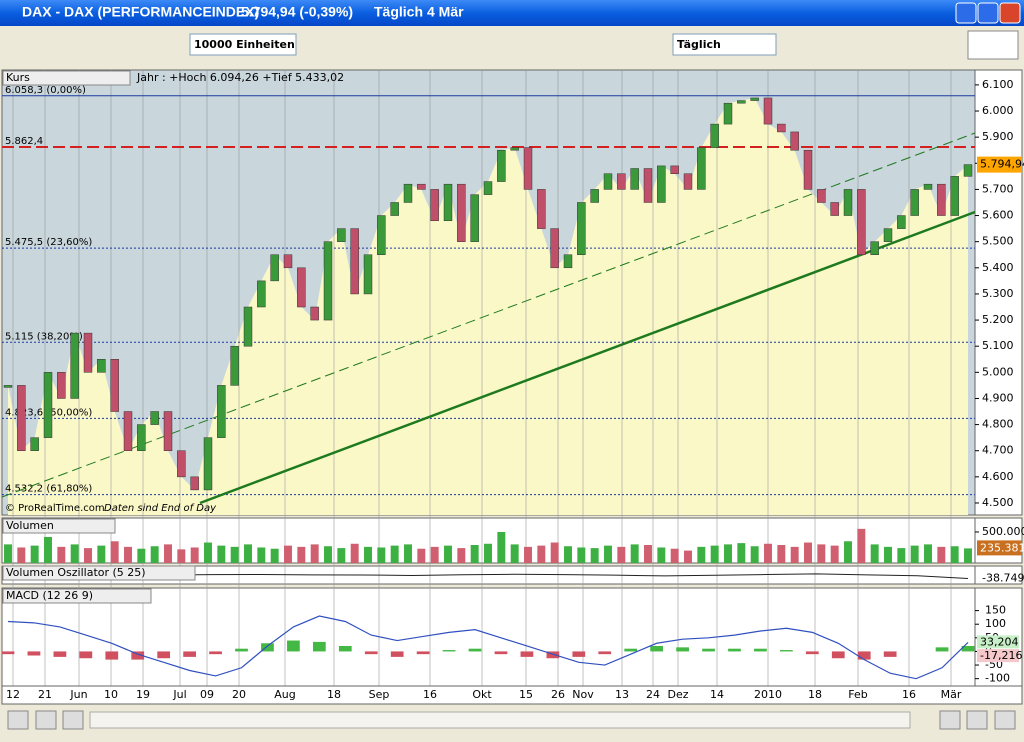 This screenshot has width=1024, height=742. Describe the element at coordinates (48, 242) in the screenshot. I see `level-label: 5.475,5 (23,60%)` at that location.